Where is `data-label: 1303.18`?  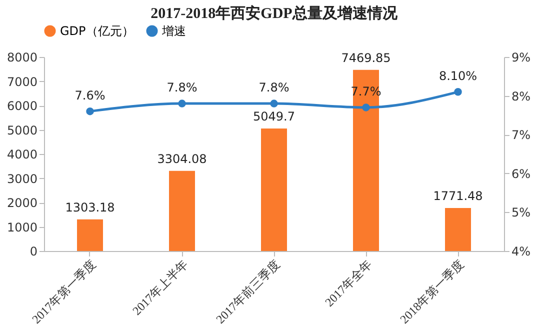 data-label: 1303.18 is located at coordinates (90, 207).